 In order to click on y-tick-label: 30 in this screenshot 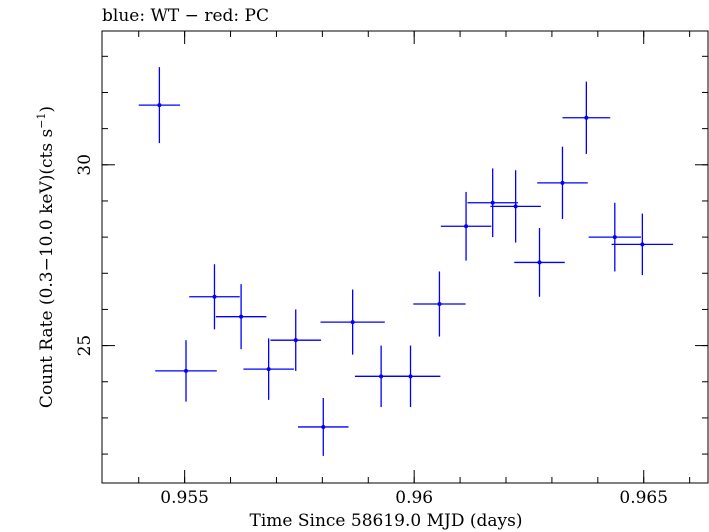, I will do `click(85, 165)`.